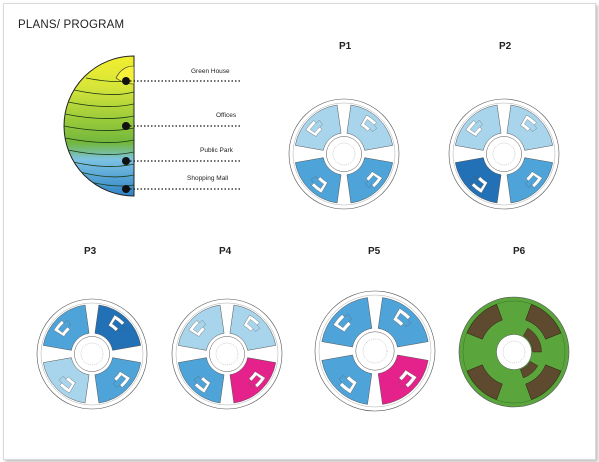  I want to click on plan-label-p5: P5, so click(374, 251).